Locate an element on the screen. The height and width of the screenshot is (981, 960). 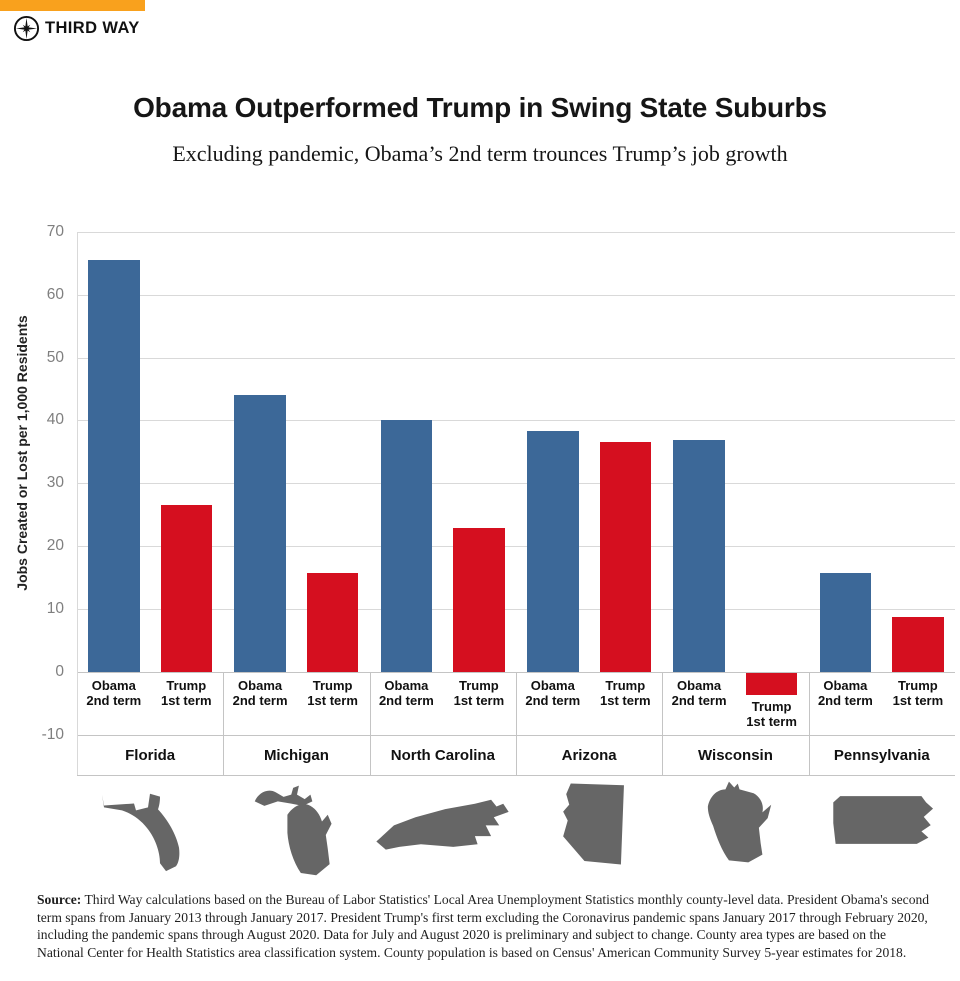
state-name: North Carolina is located at coordinates (442, 755).